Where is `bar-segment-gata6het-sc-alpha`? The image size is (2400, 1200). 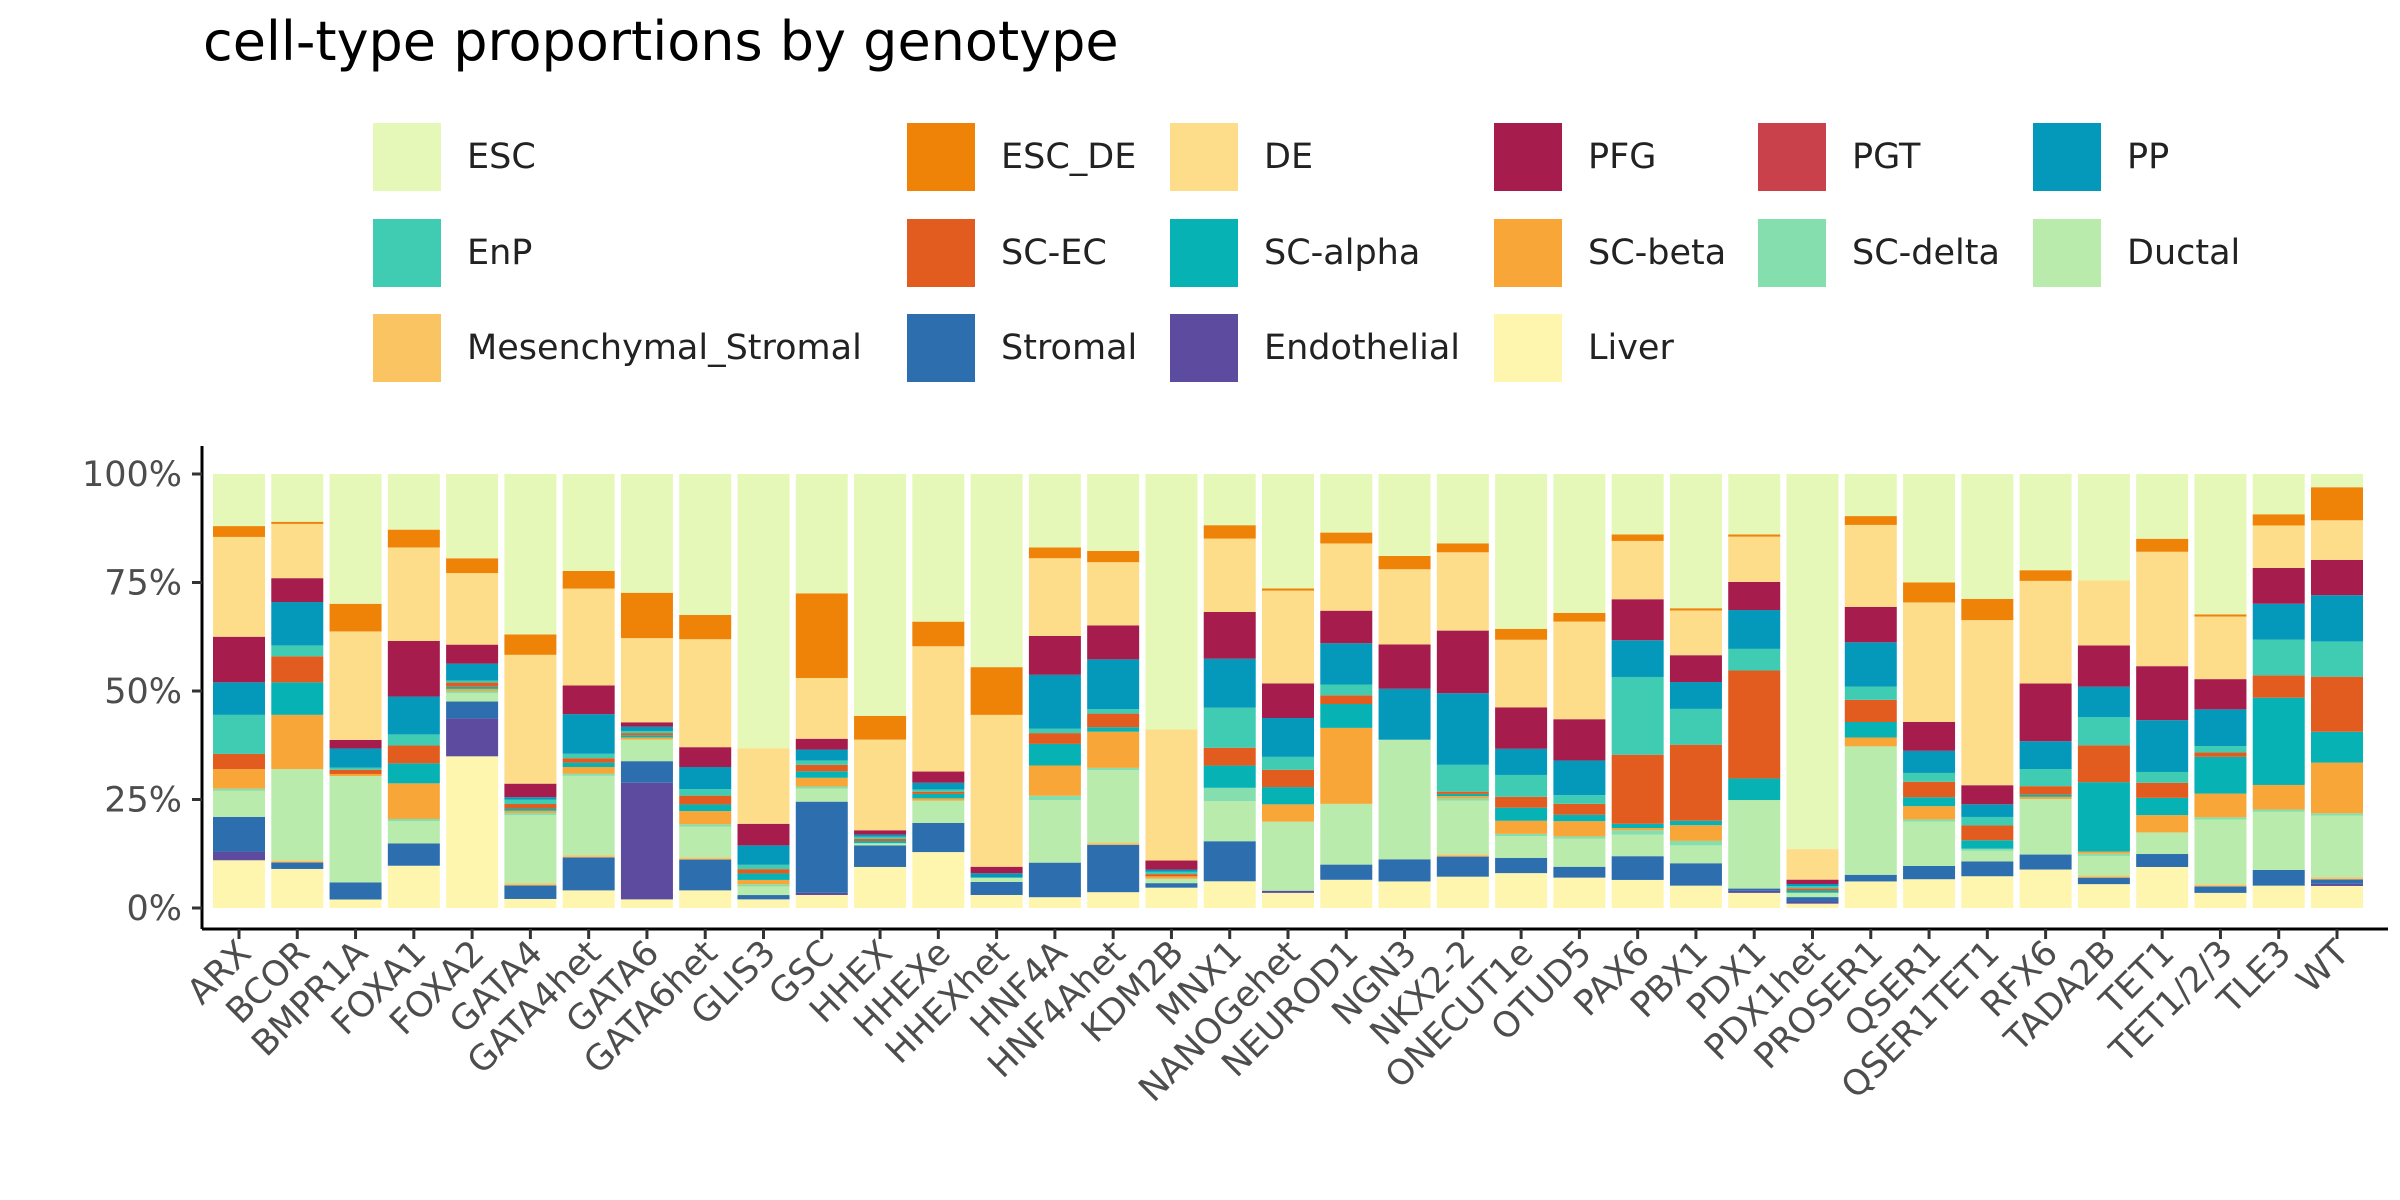 bar-segment-gata6het-sc-alpha is located at coordinates (705, 808).